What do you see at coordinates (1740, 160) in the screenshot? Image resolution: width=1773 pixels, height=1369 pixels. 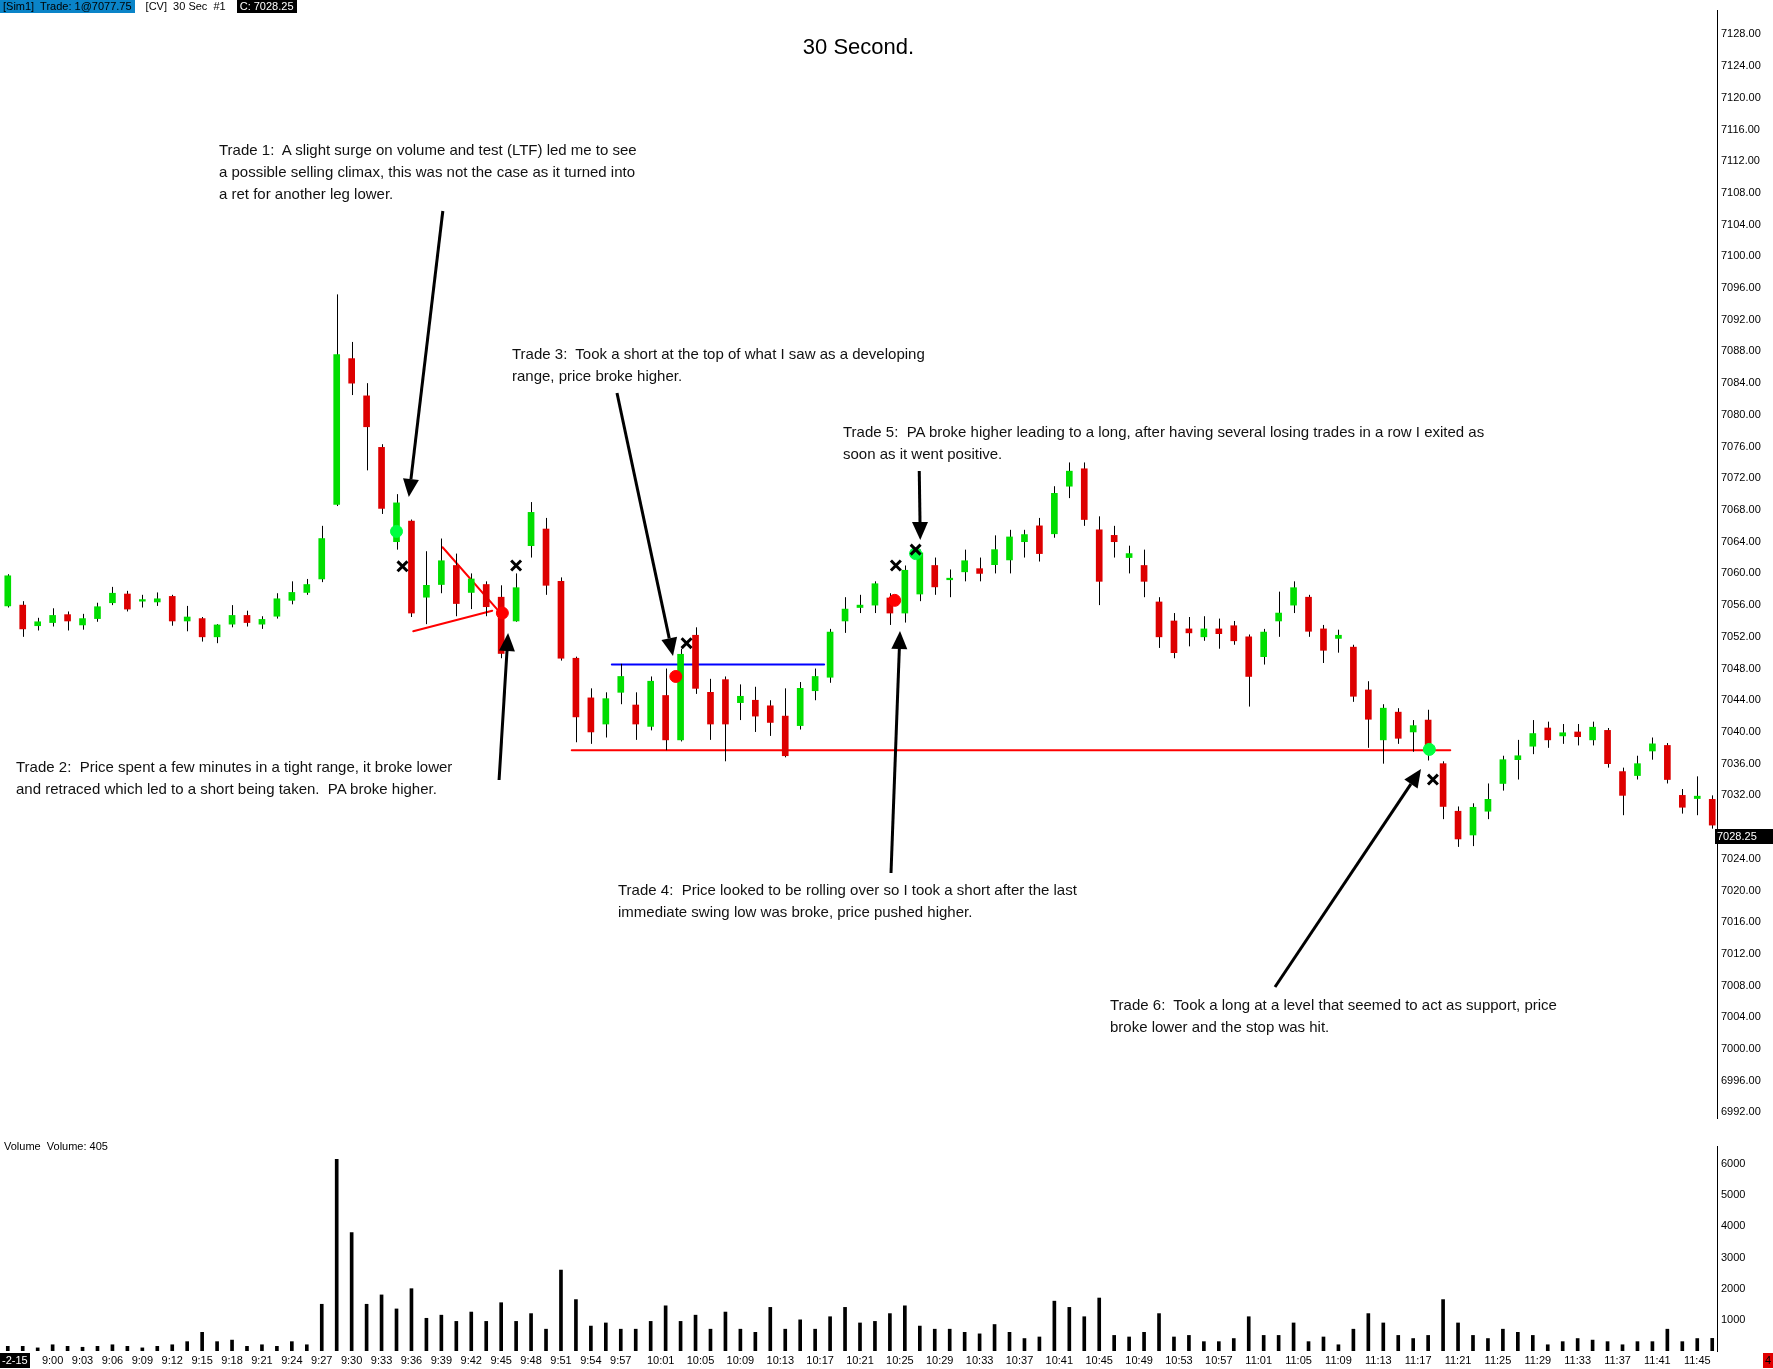 I see `y-tick-label: 7112.00` at bounding box center [1740, 160].